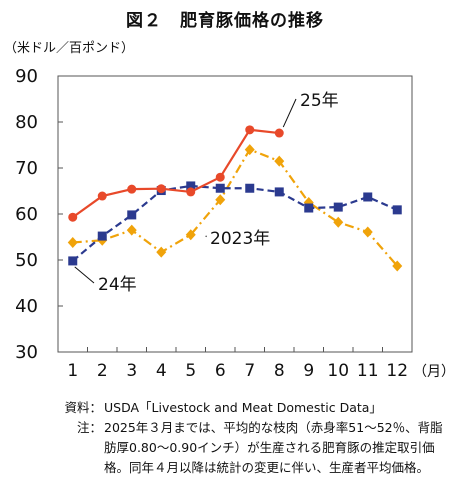  I want to click on x-tick-label: 10, so click(338, 371).